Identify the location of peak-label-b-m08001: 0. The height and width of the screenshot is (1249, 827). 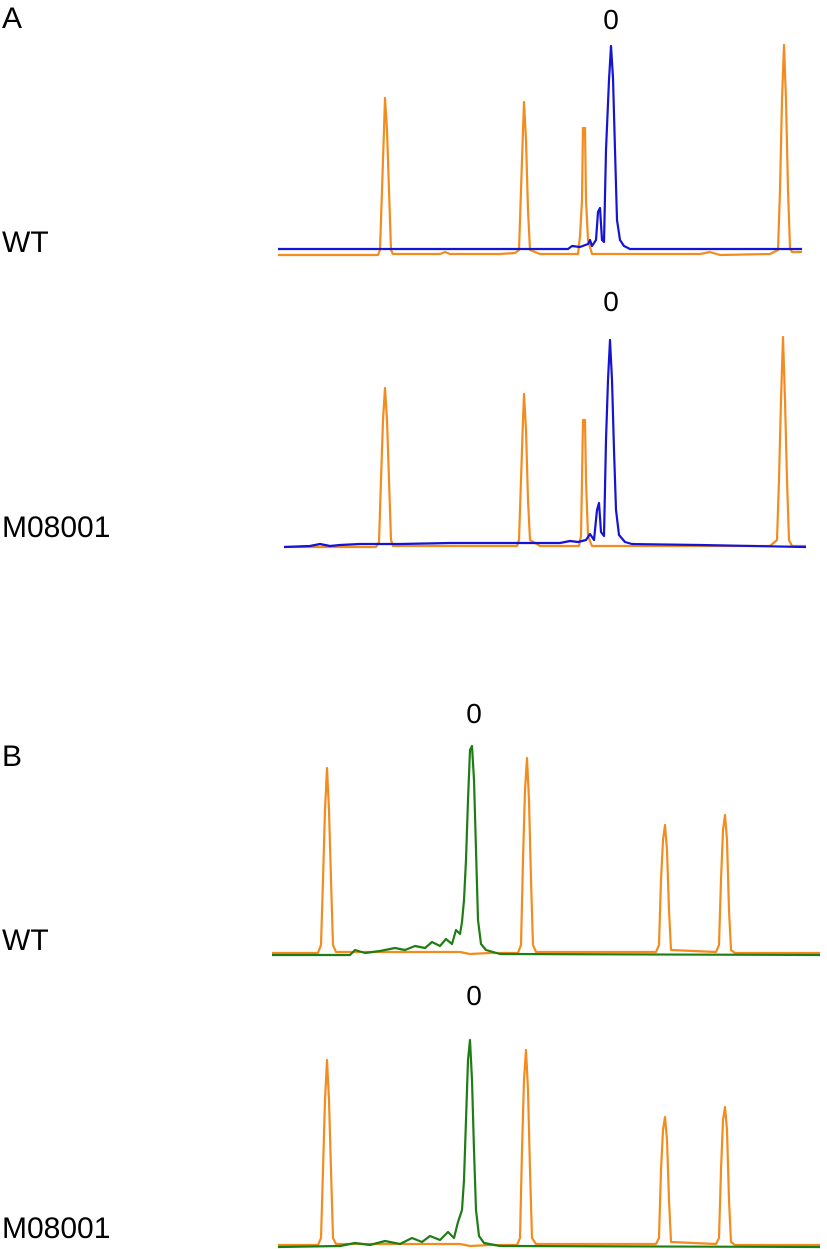
(474, 995).